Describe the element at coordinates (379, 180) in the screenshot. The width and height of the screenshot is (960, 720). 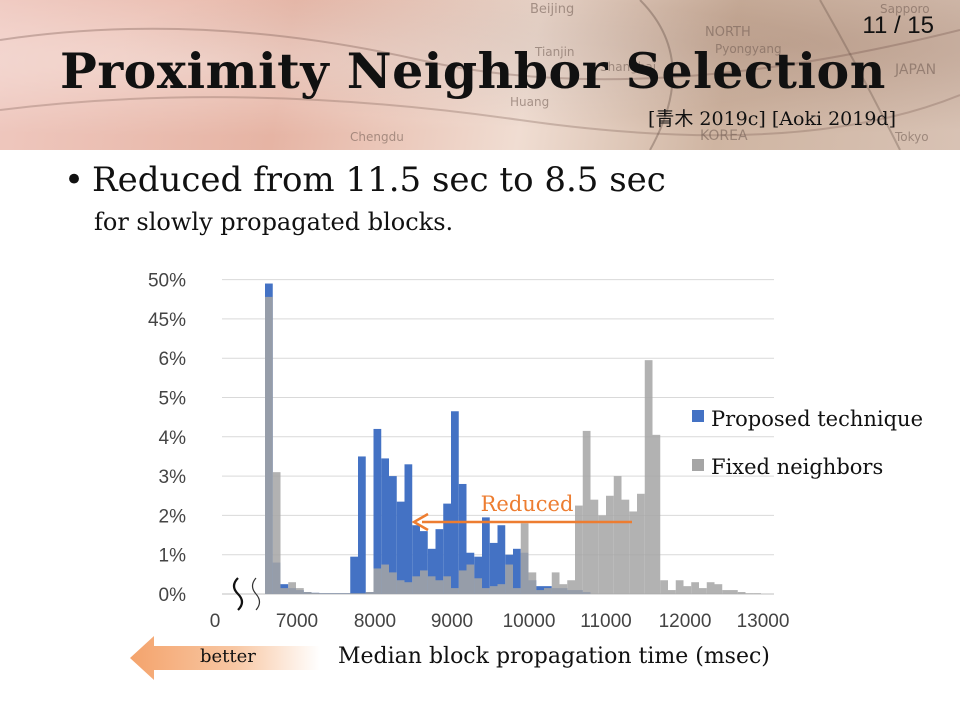
I see `bullet-main-text: Reduced from 11.5 sec to 8.5 sec` at that location.